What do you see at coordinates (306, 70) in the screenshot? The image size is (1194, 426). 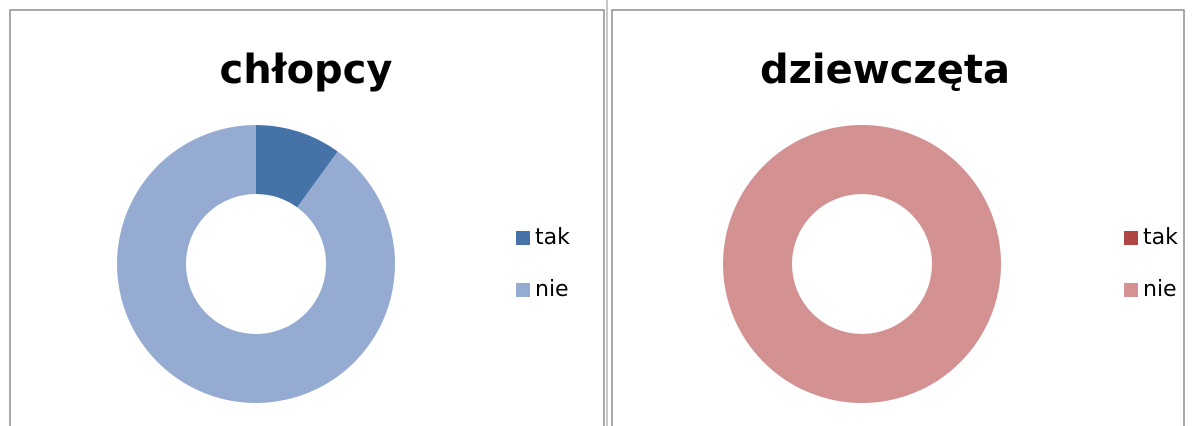 I see `chart-title: chłopcy` at bounding box center [306, 70].